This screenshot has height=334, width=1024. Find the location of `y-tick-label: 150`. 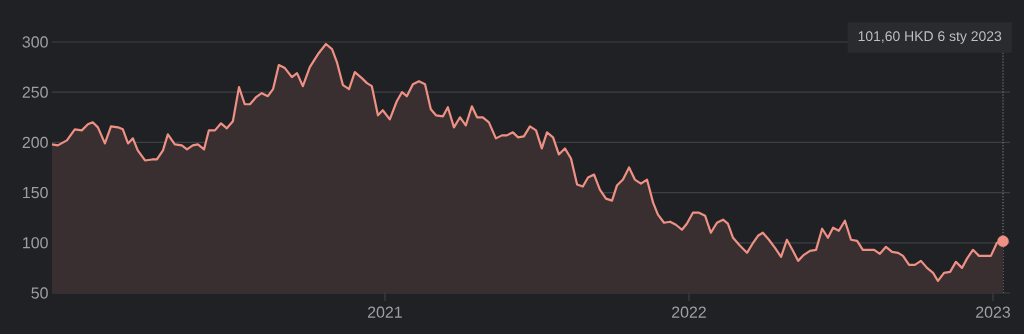

y-tick-label: 150 is located at coordinates (35, 192).